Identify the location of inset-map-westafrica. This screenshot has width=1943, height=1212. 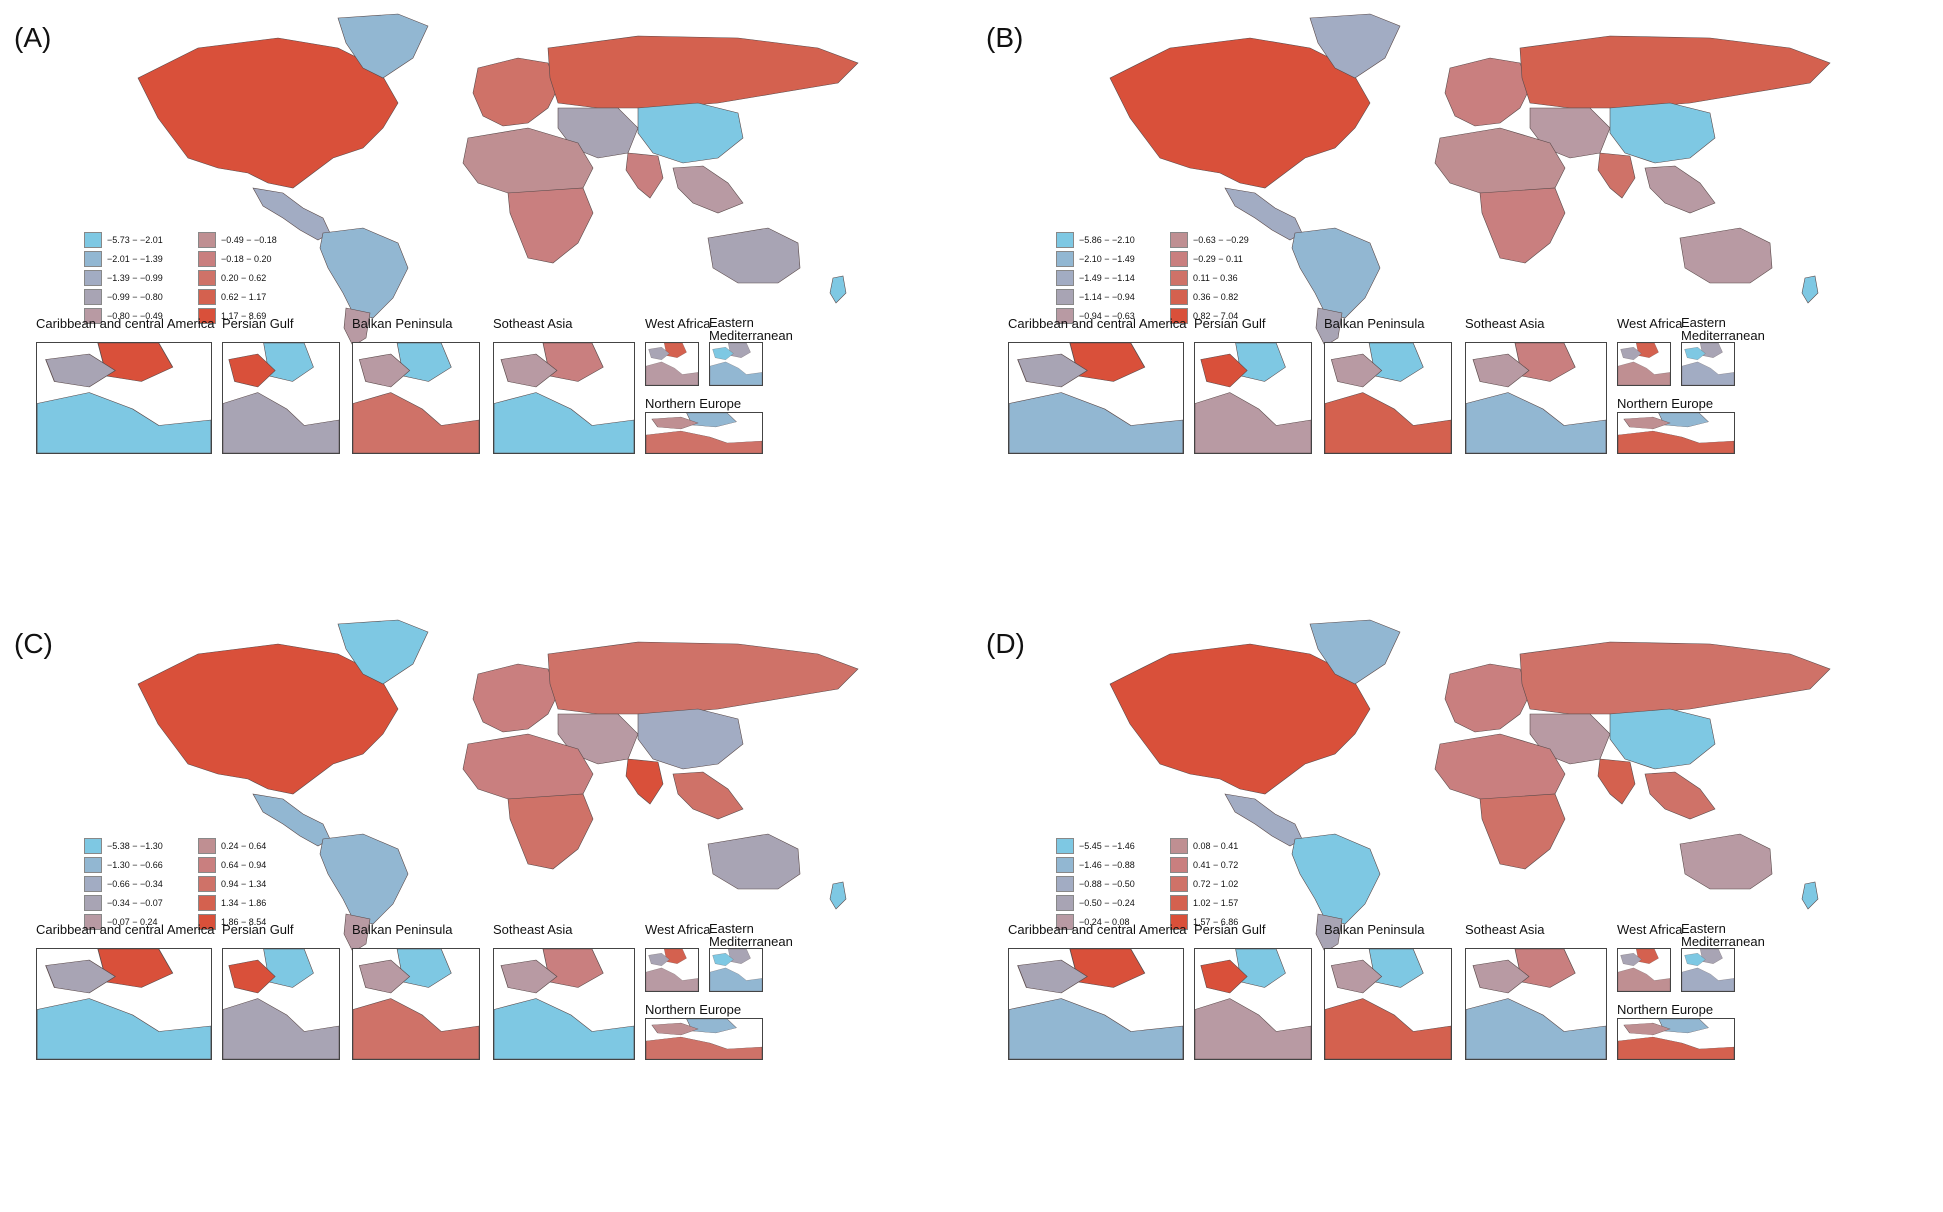
(1644, 364).